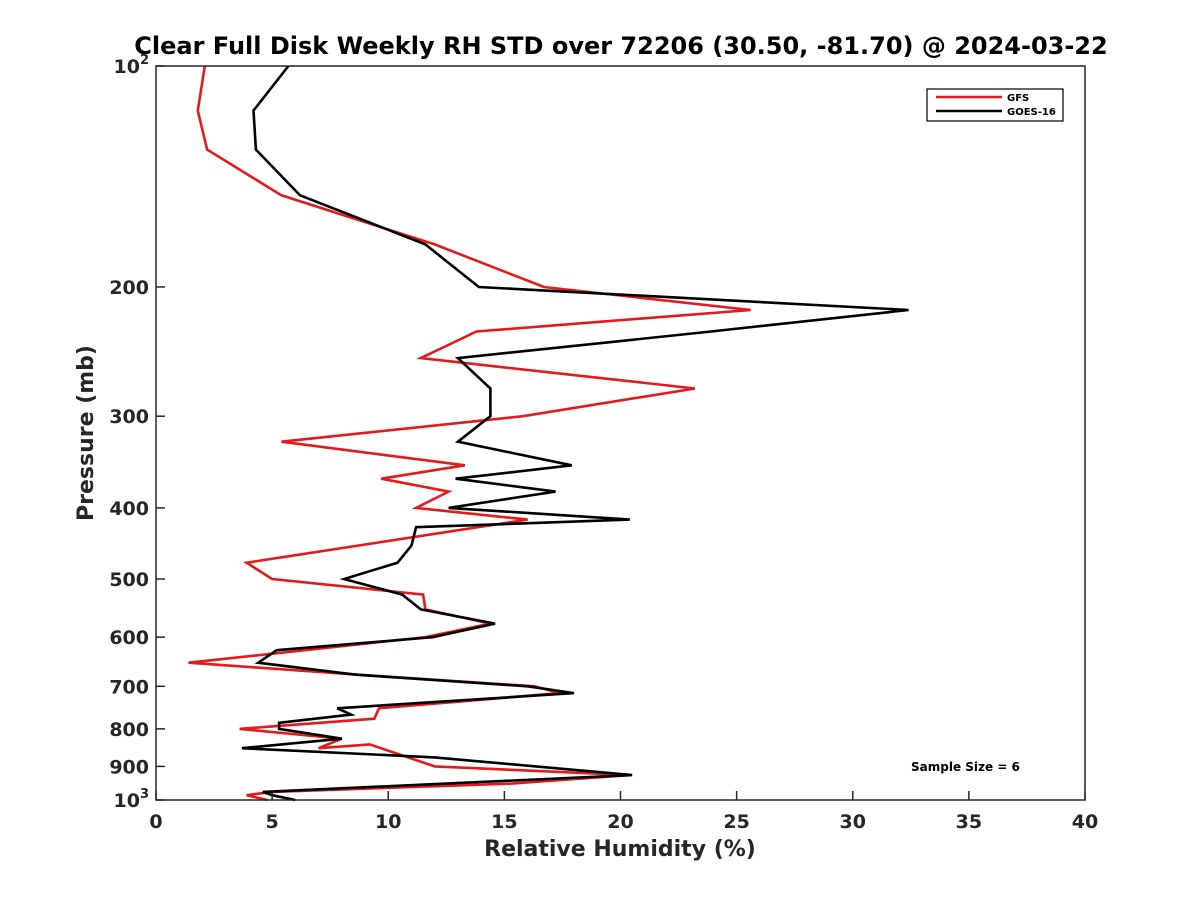 This screenshot has height=900, width=1200. Describe the element at coordinates (736, 822) in the screenshot. I see `x-tick-label: 25` at that location.